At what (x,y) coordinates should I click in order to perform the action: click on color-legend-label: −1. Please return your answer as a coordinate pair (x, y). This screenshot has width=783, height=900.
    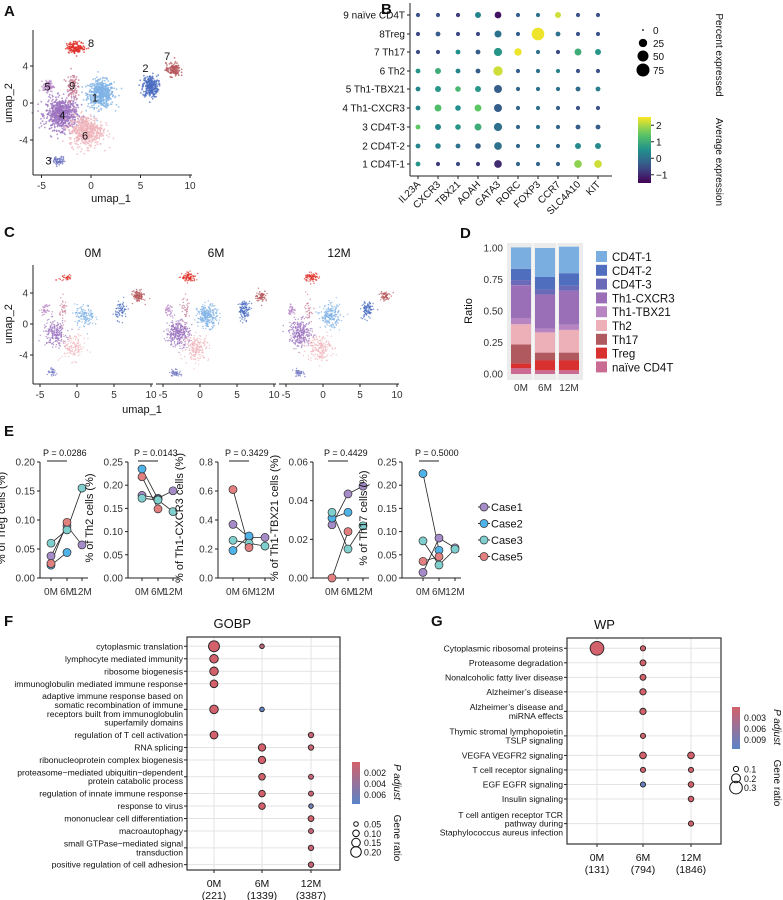
    Looking at the image, I should click on (662, 175).